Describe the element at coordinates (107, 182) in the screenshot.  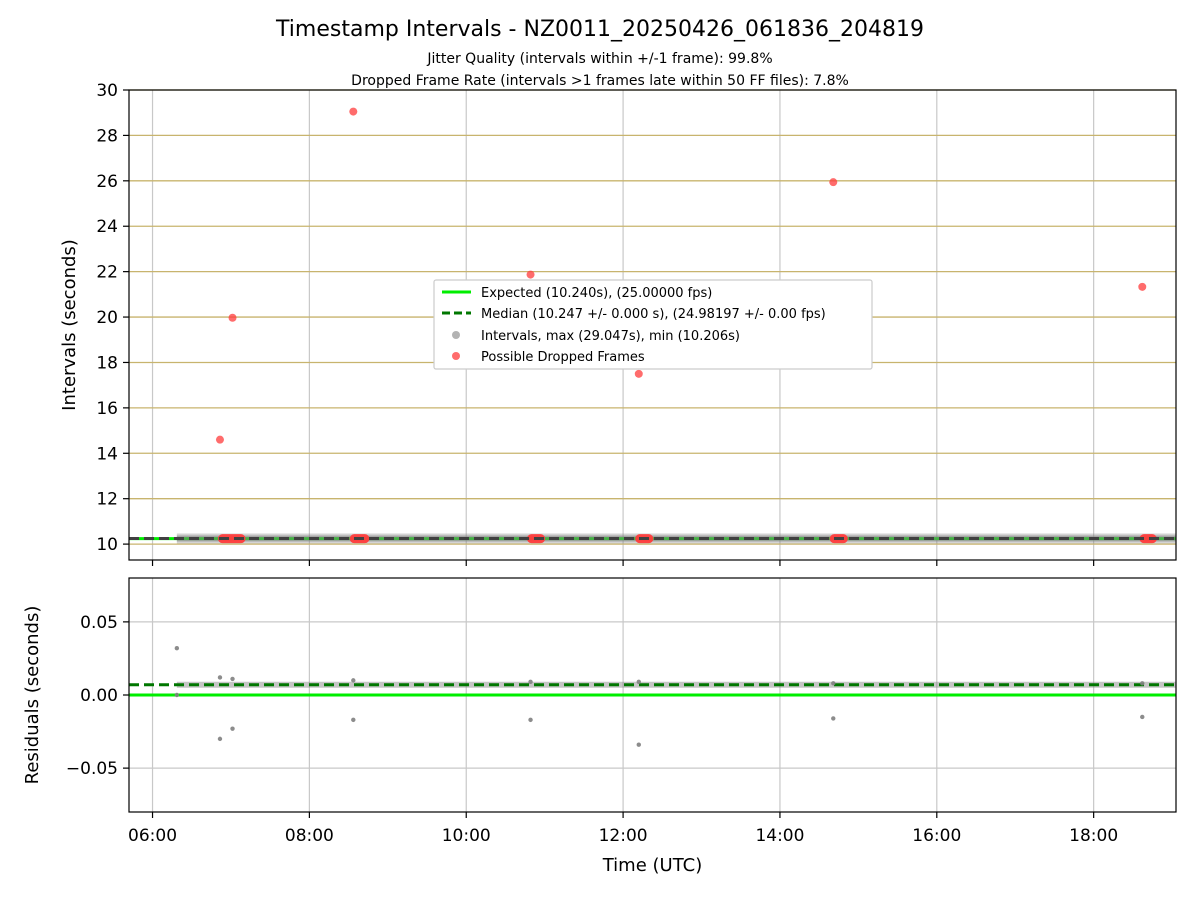
I see `intervals-ytick-label-8: 26` at that location.